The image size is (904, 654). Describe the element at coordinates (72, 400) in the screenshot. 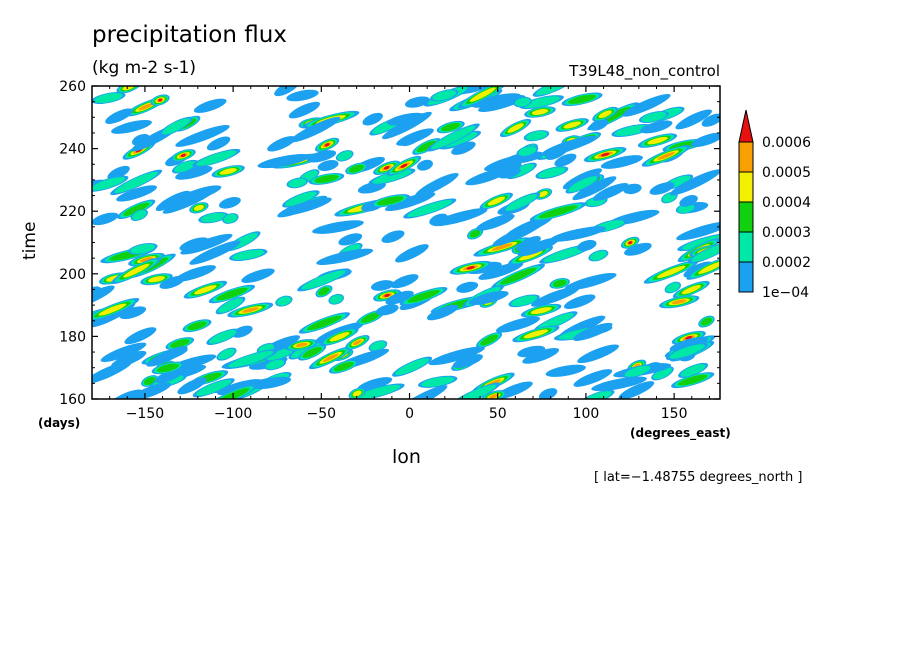

I see `y-tick-label: 160` at that location.